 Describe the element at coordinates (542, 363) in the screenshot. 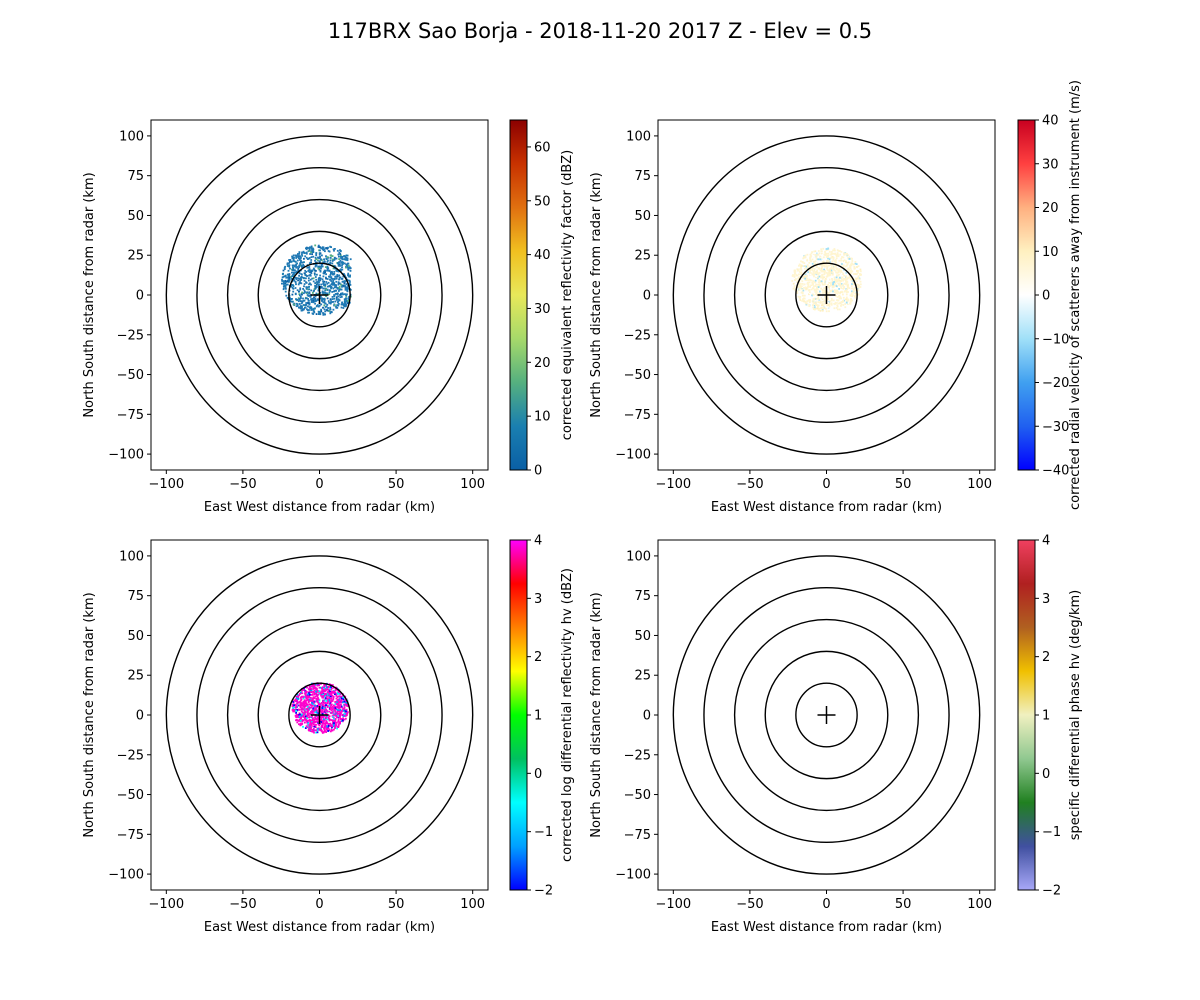

I see `colorbar-tick-label: 20` at that location.